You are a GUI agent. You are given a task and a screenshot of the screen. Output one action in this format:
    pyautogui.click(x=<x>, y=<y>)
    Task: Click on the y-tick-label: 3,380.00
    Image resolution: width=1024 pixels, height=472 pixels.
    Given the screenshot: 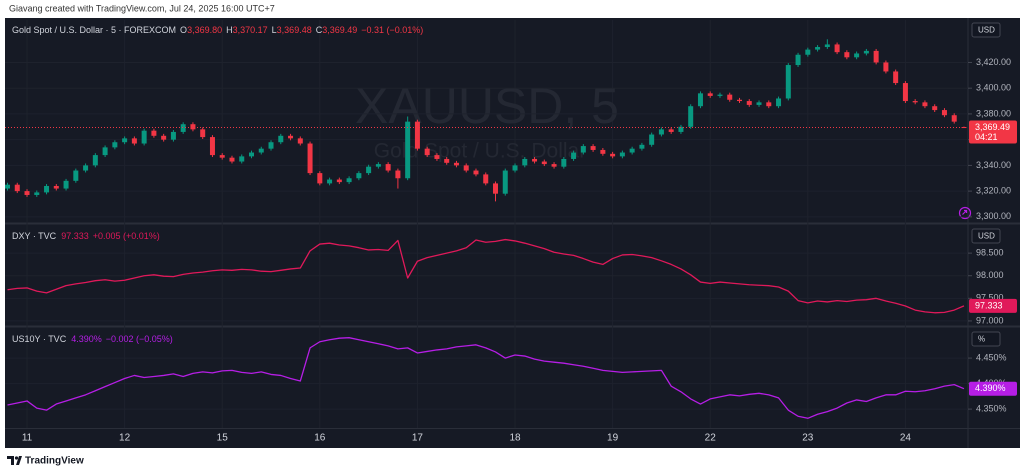 What is the action you would take?
    pyautogui.click(x=993, y=113)
    